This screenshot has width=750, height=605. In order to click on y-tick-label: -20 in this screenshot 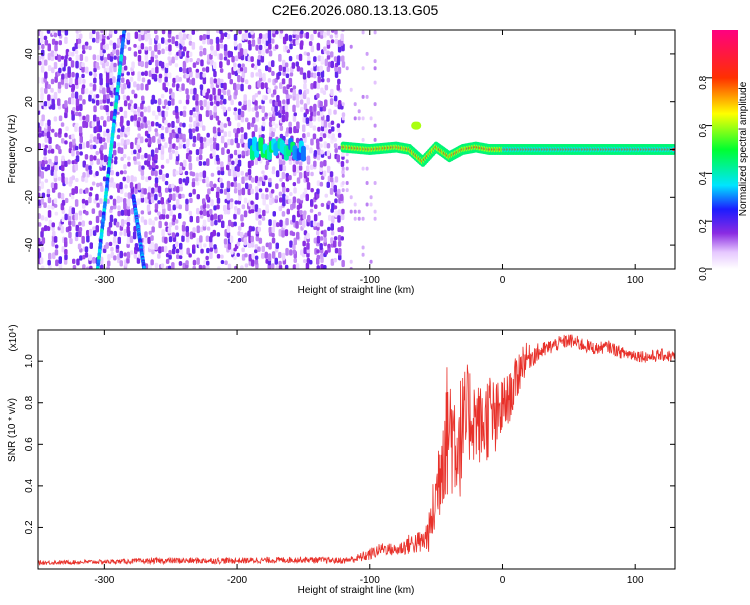, I will do `click(29, 197)`.